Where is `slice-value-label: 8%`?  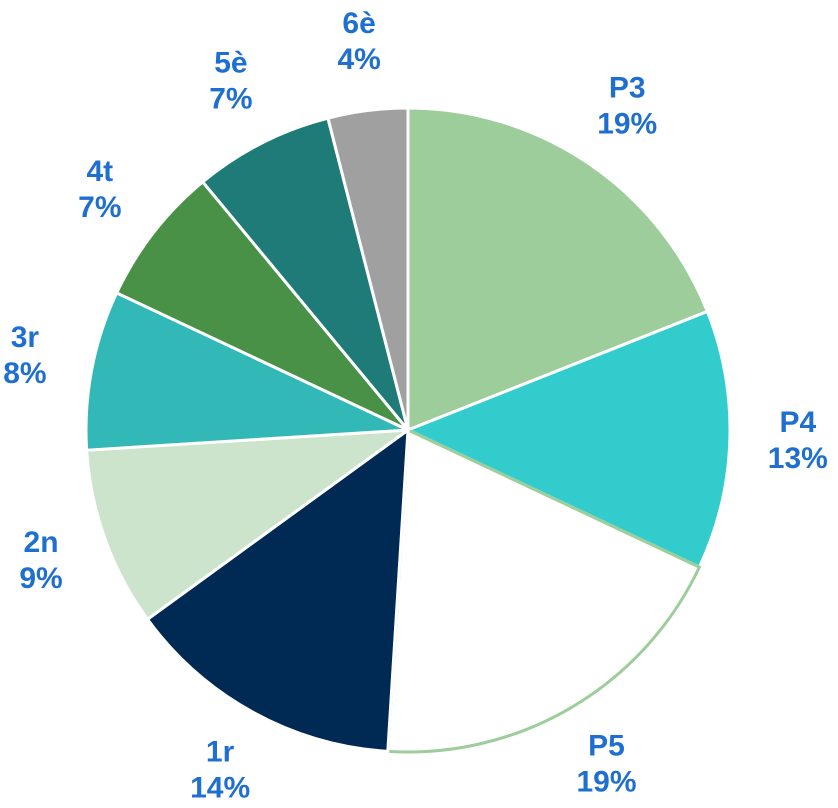
slice-value-label: 8% is located at coordinates (24, 373).